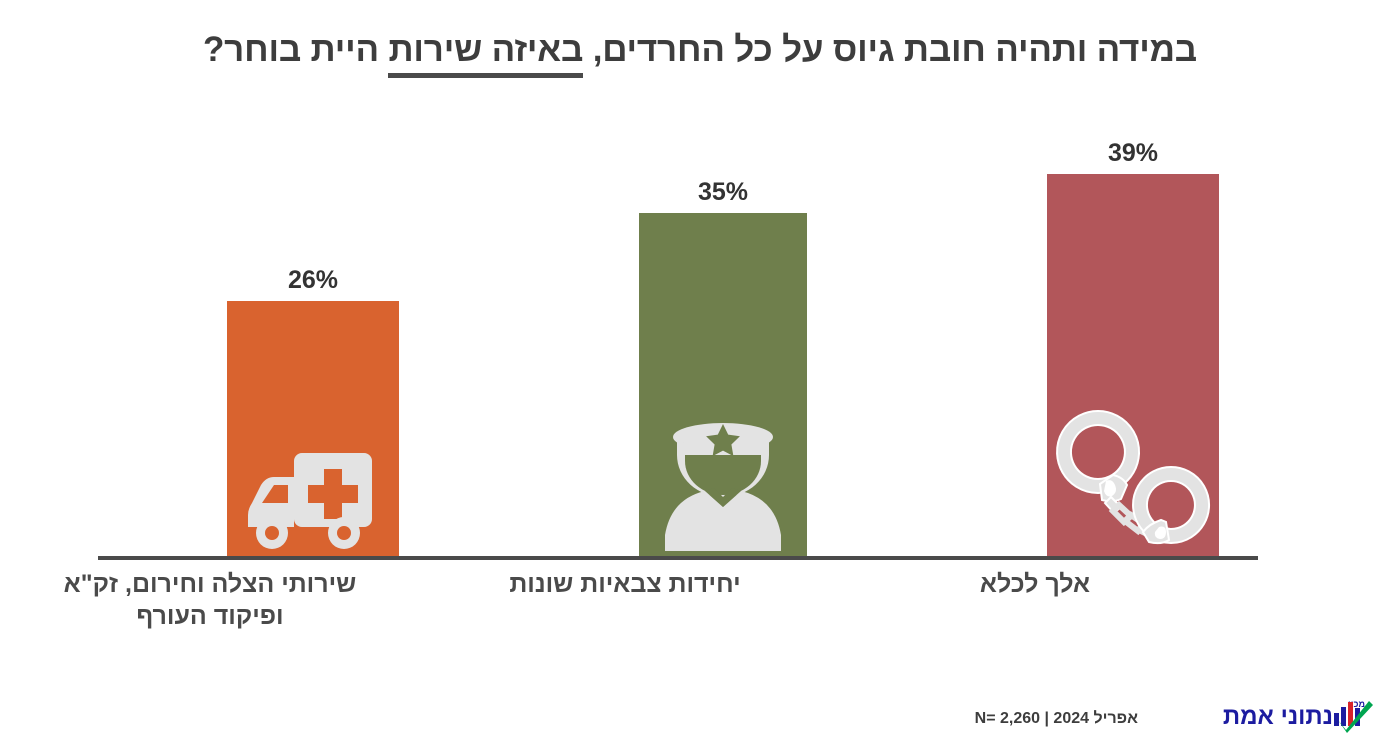 This screenshot has width=1400, height=755. I want to click on x-axis-line, so click(678, 558).